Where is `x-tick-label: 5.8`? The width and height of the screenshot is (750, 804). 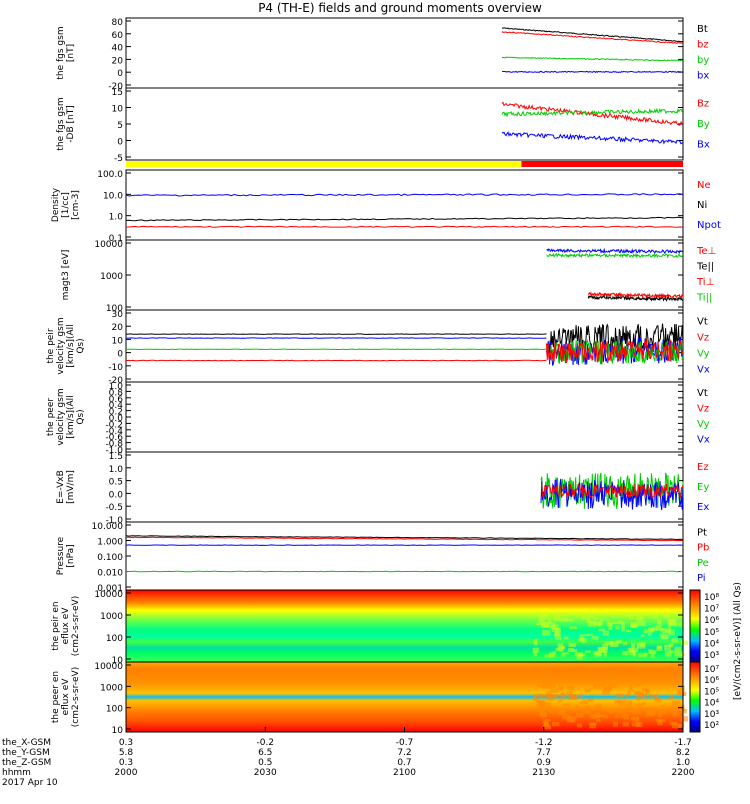 x-tick-label: 5.8 is located at coordinates (126, 753).